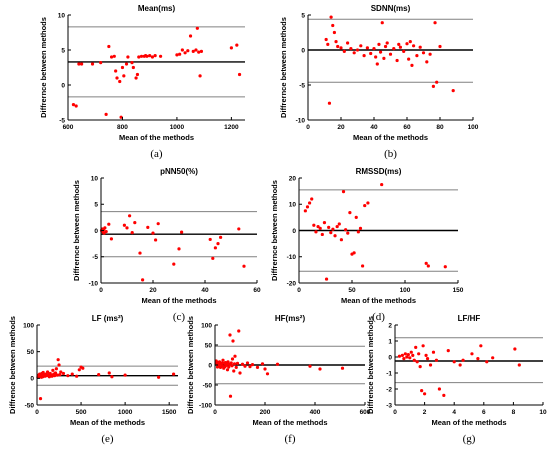 This screenshot has width=550, height=473. Describe the element at coordinates (257, 290) in the screenshot. I see `x-tick-label: 60` at that location.